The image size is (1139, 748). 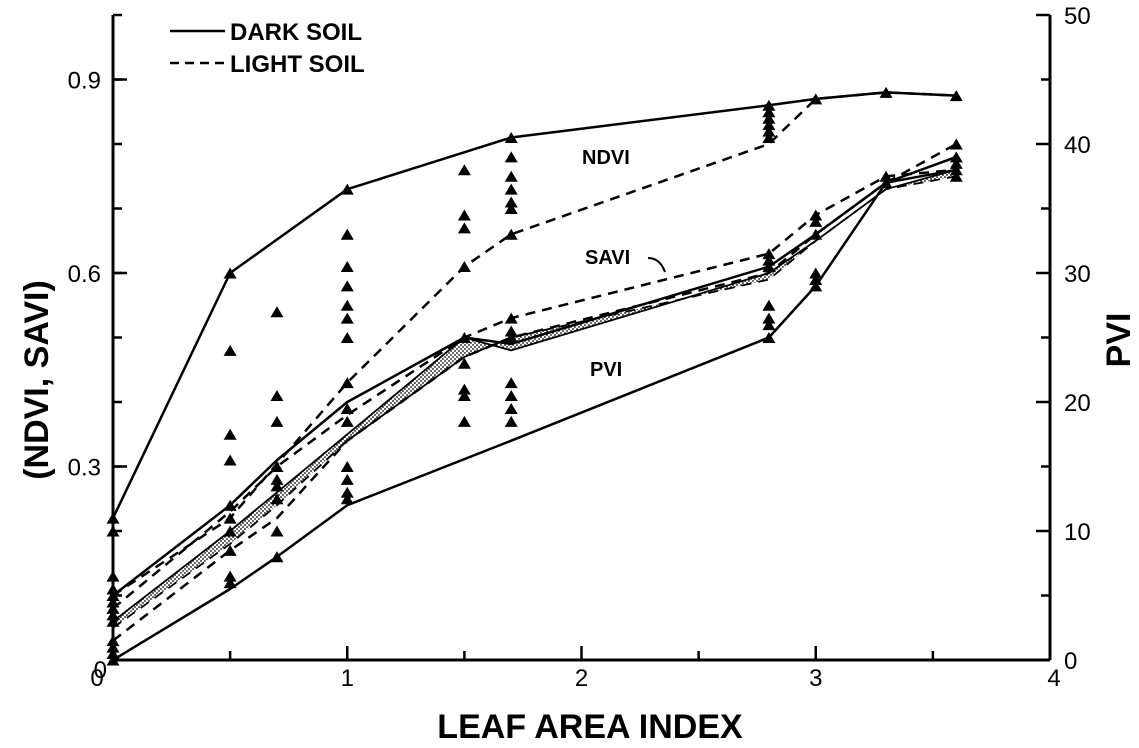 What do you see at coordinates (37, 380) in the screenshot?
I see `y-axis-left-label: (NDVI, SAVI)` at bounding box center [37, 380].